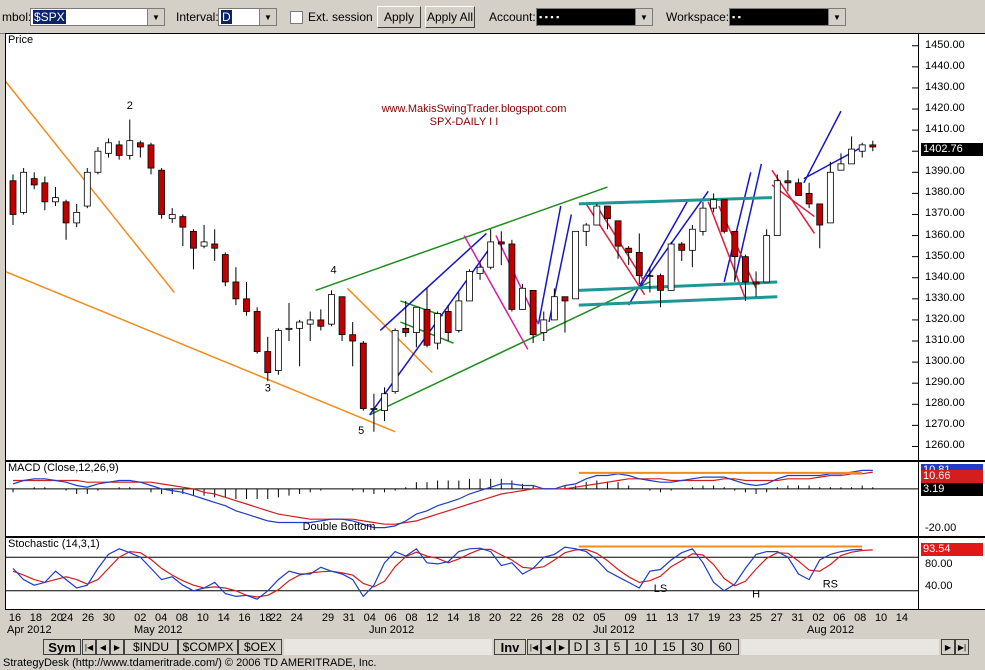 The width and height of the screenshot is (985, 670). What do you see at coordinates (67, 618) in the screenshot?
I see `x-tick-label: 24` at bounding box center [67, 618].